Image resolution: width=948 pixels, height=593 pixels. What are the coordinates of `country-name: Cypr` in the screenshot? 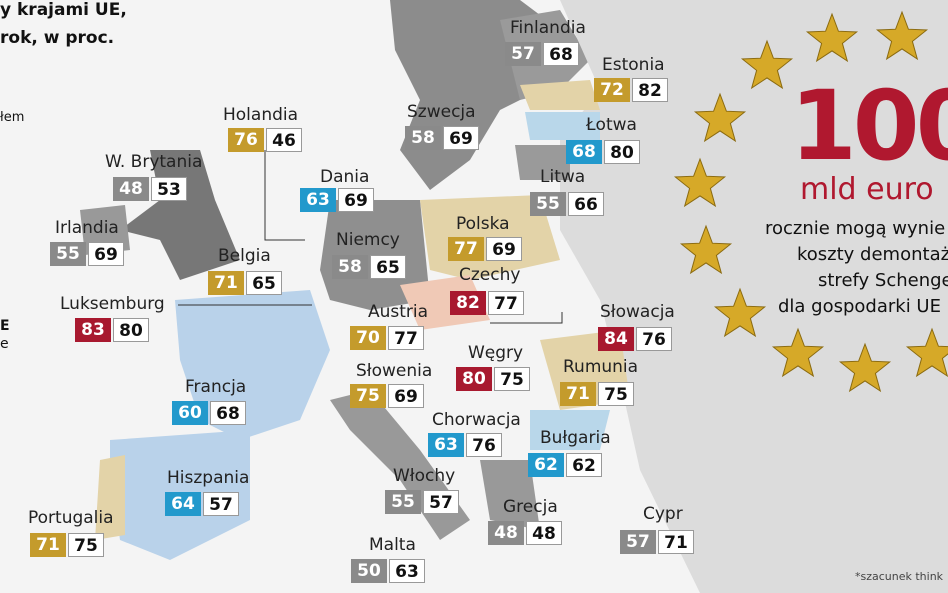 It's located at (663, 514).